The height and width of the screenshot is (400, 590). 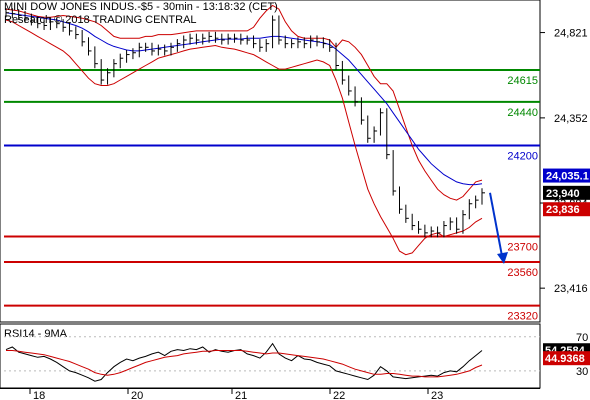 What do you see at coordinates (437, 395) in the screenshot?
I see `x-tick-label: 23` at bounding box center [437, 395].